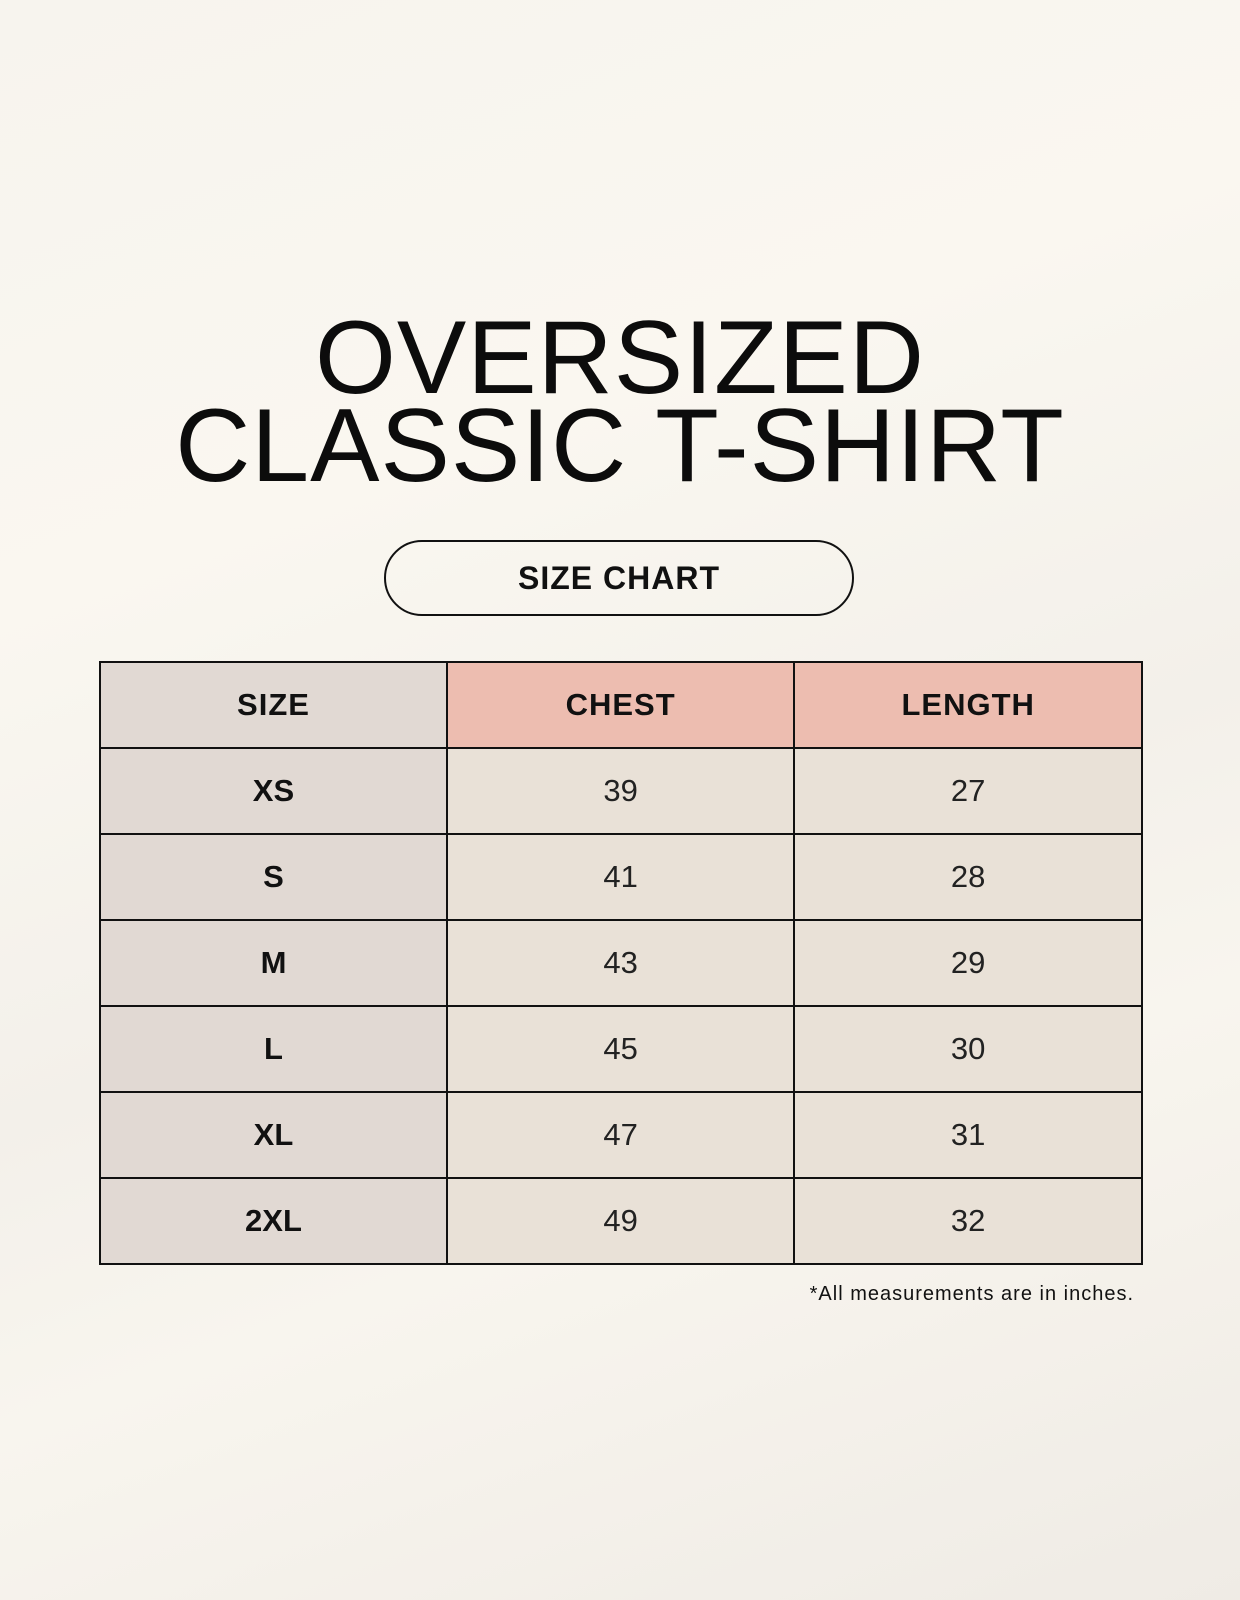 The height and width of the screenshot is (1600, 1240). I want to click on cell-length: 29, so click(968, 963).